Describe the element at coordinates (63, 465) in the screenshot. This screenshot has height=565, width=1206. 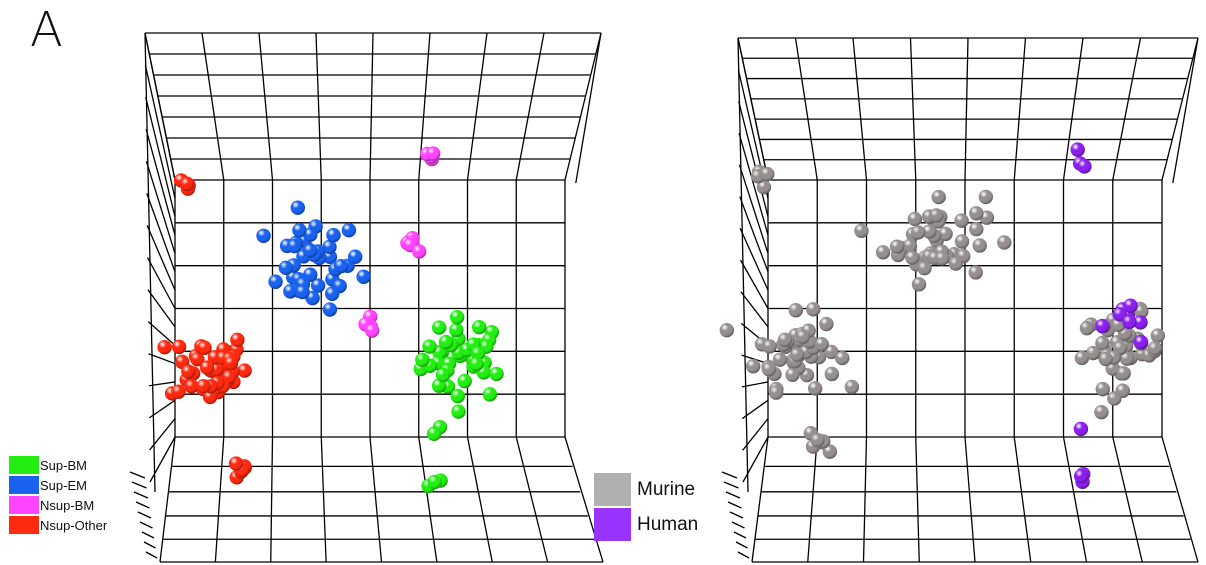
I see `legend-label-sup-bm: Sup-BM` at that location.